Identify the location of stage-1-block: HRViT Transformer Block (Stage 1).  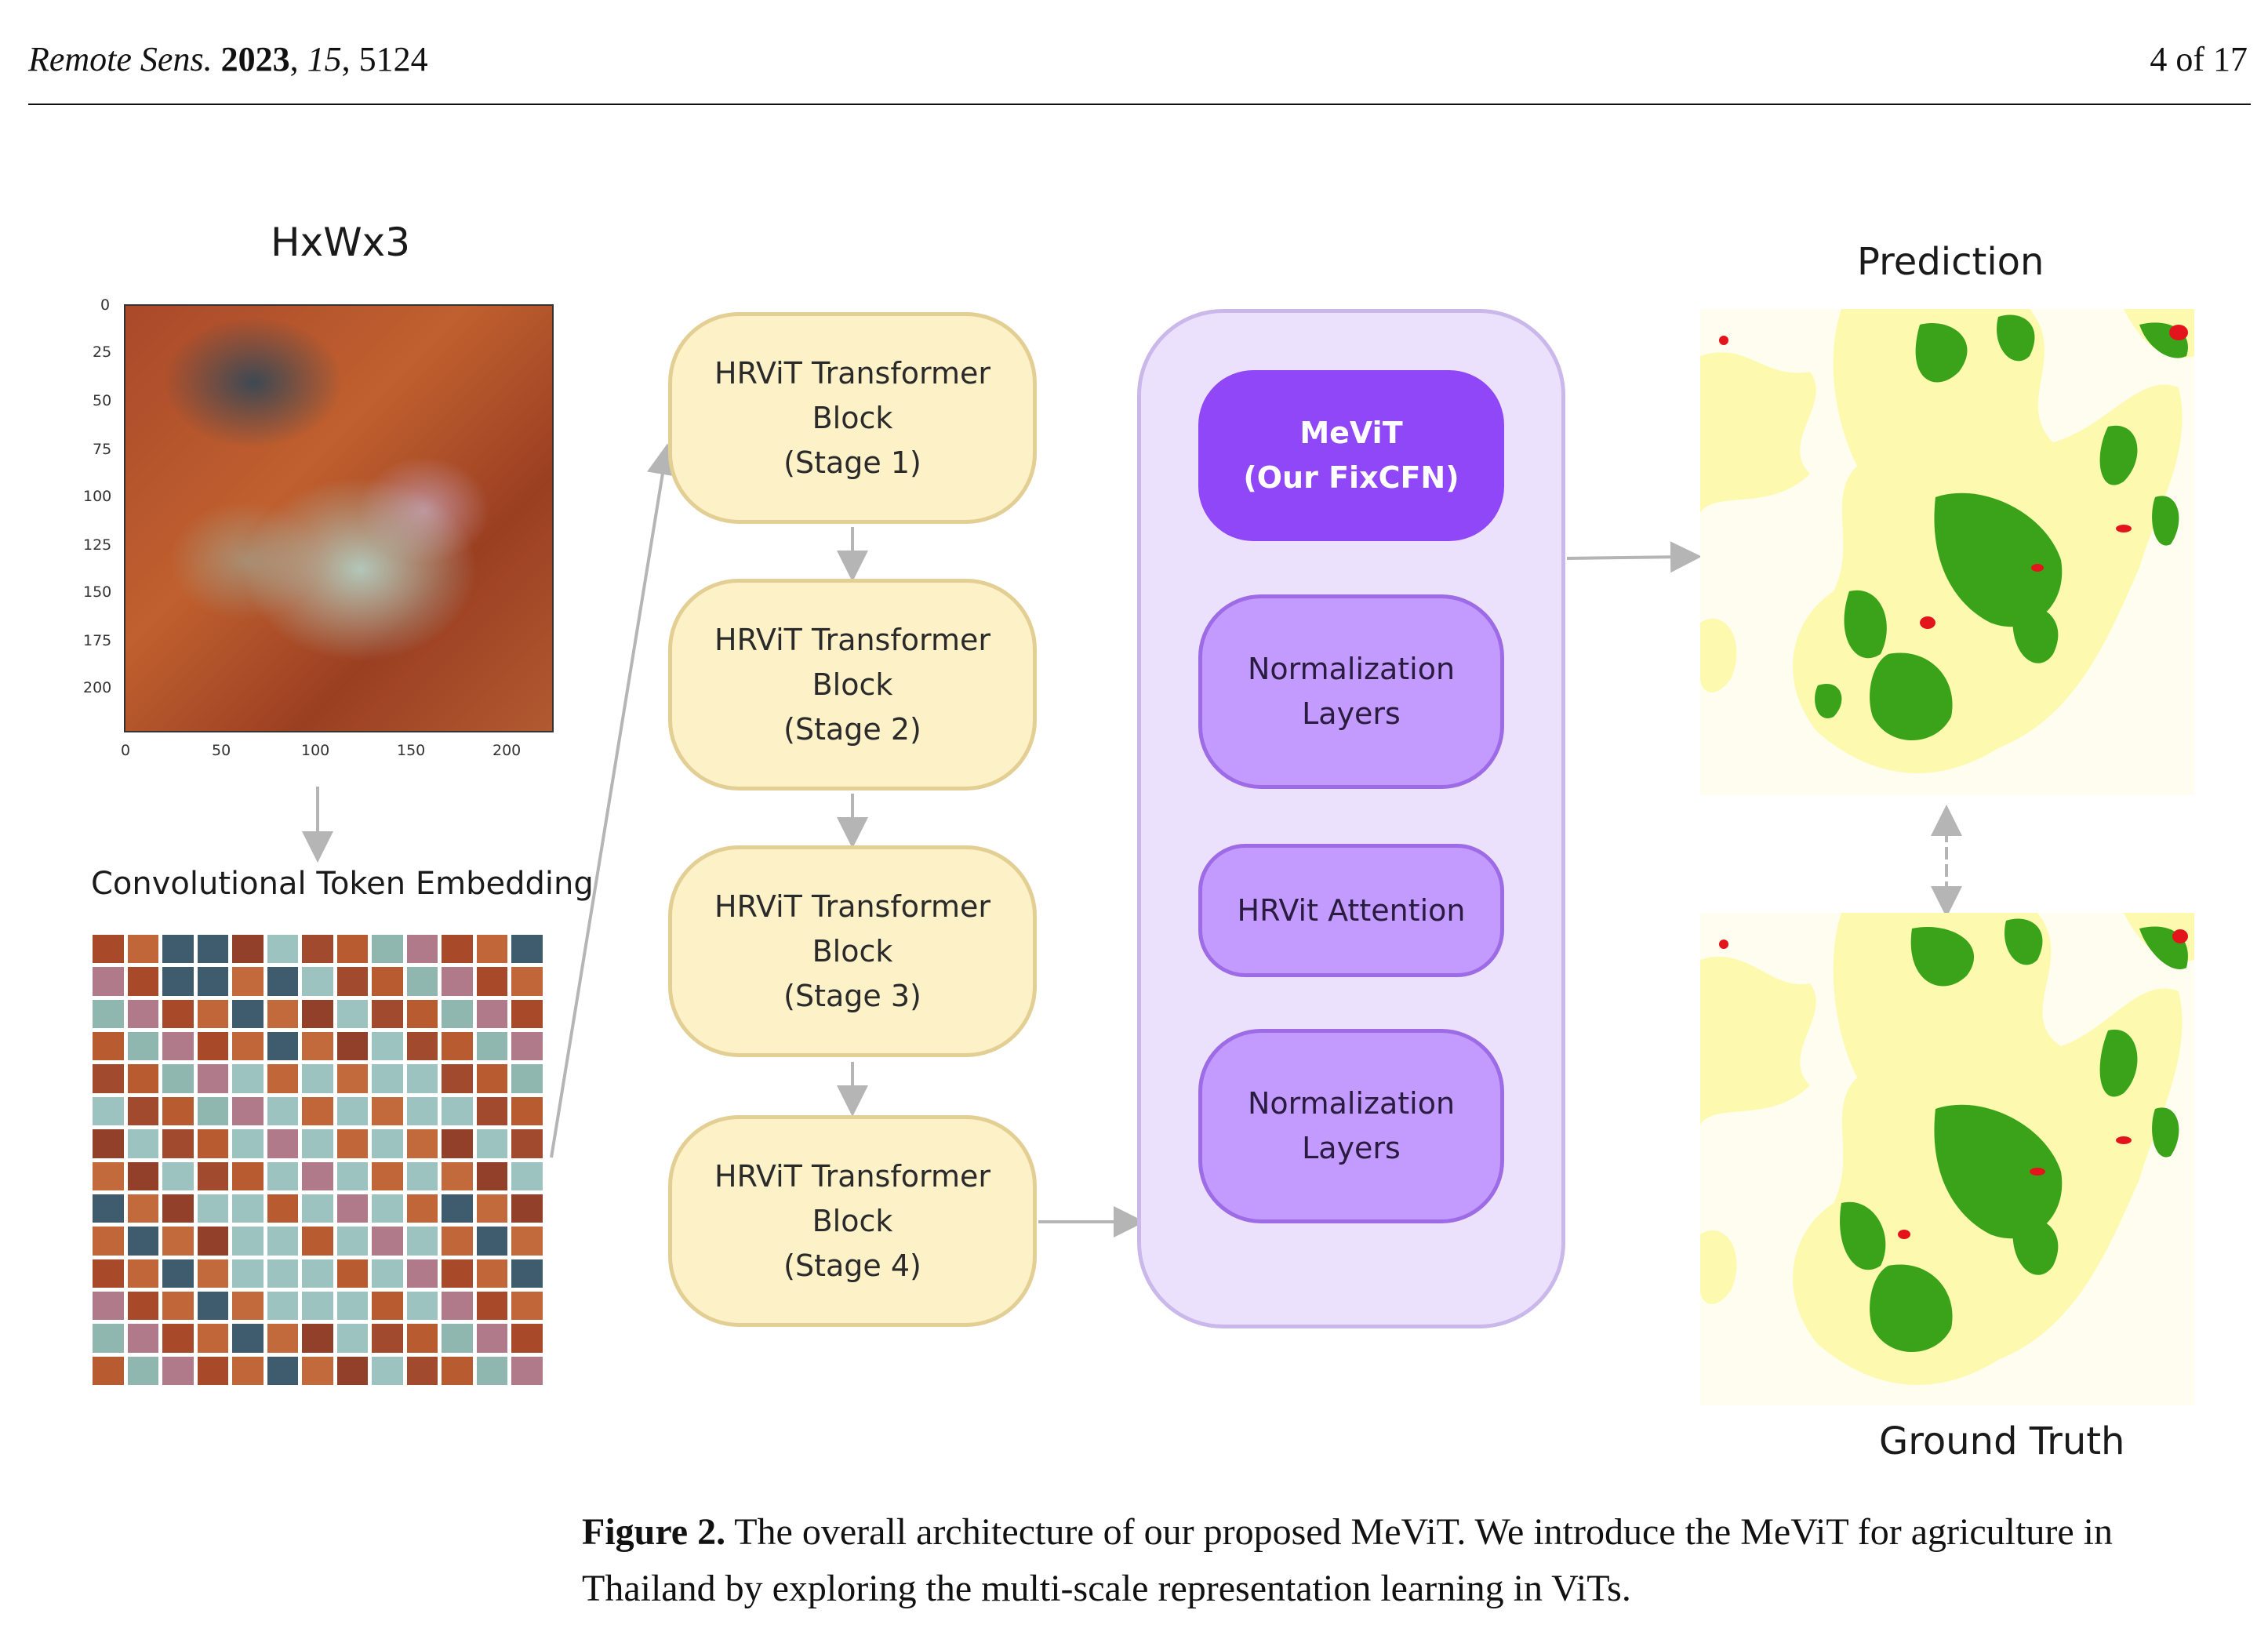
(852, 418).